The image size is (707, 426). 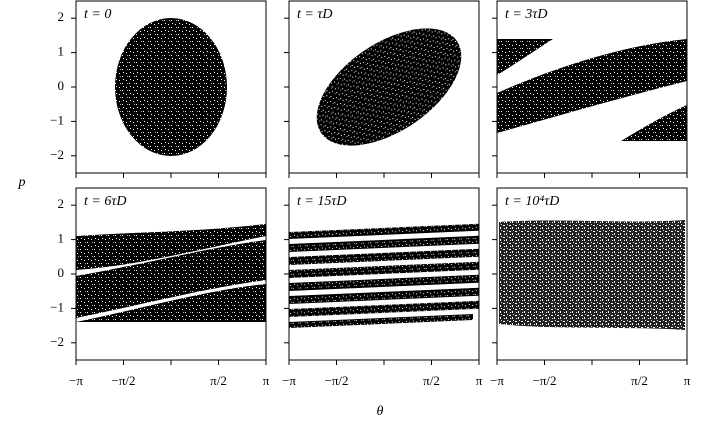 I want to click on panel: t = 10⁴τD −π −π/2 π/2 π, so click(x=590, y=287).